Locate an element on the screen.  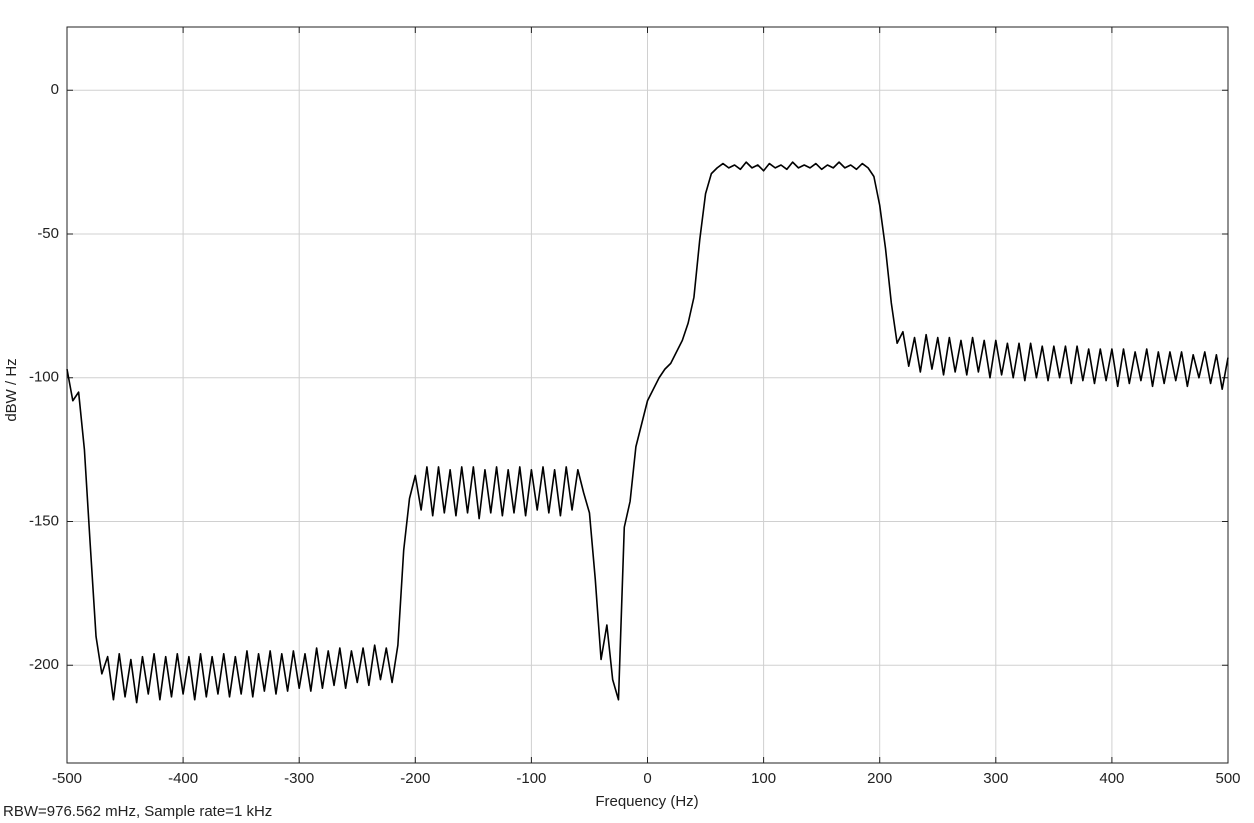
x-tick-label: 400 is located at coordinates (1111, 778).